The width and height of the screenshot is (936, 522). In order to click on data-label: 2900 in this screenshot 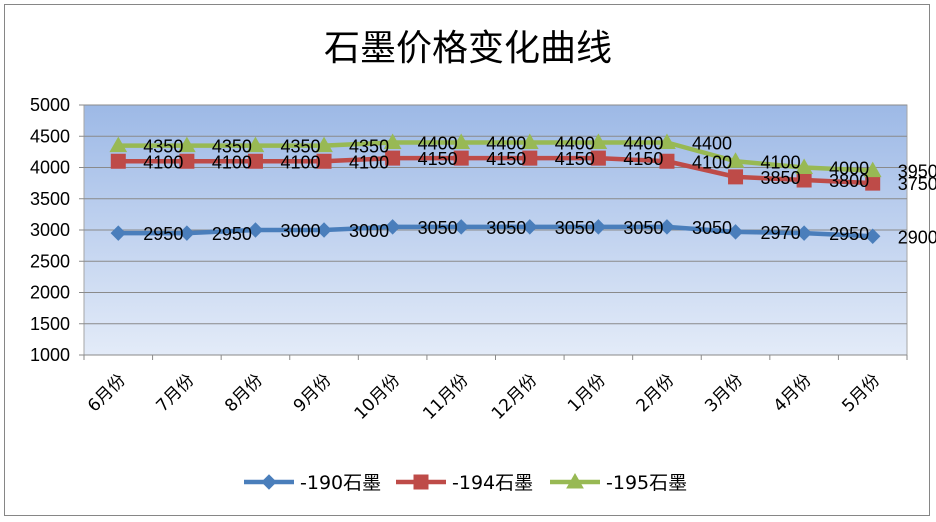, I will do `click(917, 237)`.